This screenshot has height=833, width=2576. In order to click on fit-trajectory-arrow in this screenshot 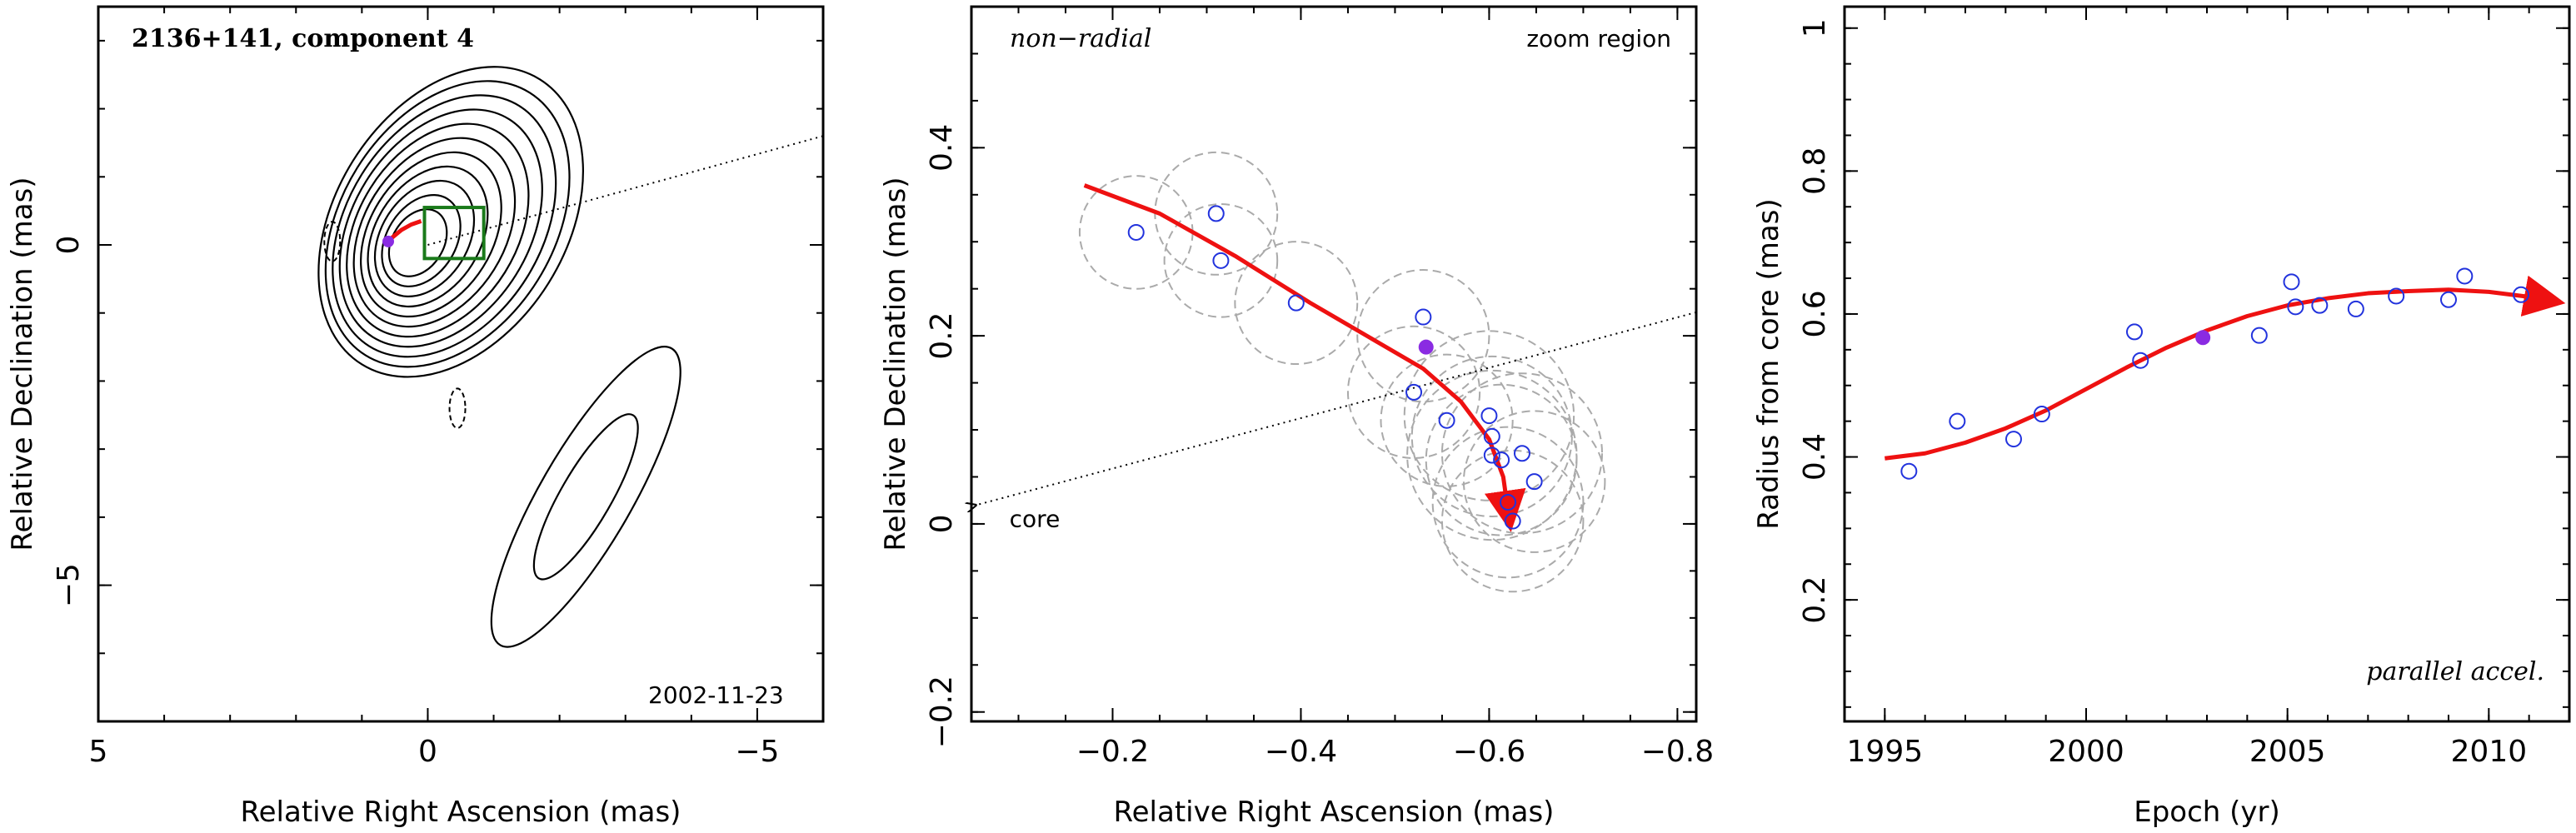, I will do `click(1304, 357)`.